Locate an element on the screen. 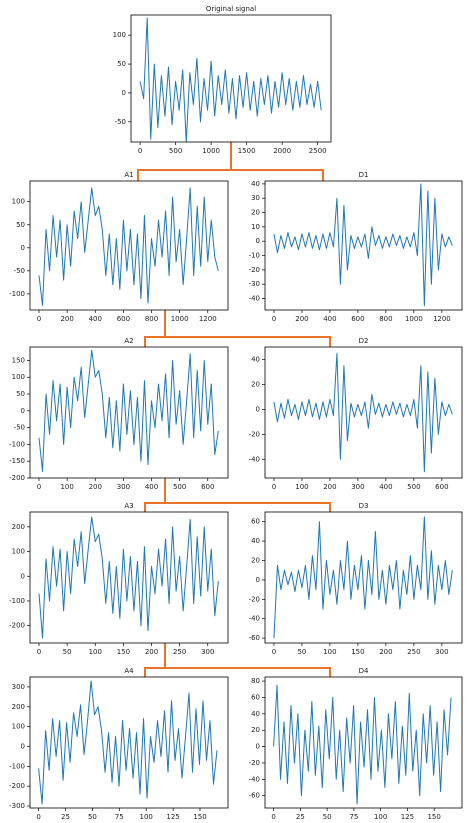 This screenshot has height=823, width=474. y-tick-label: 30 is located at coordinates (255, 198).